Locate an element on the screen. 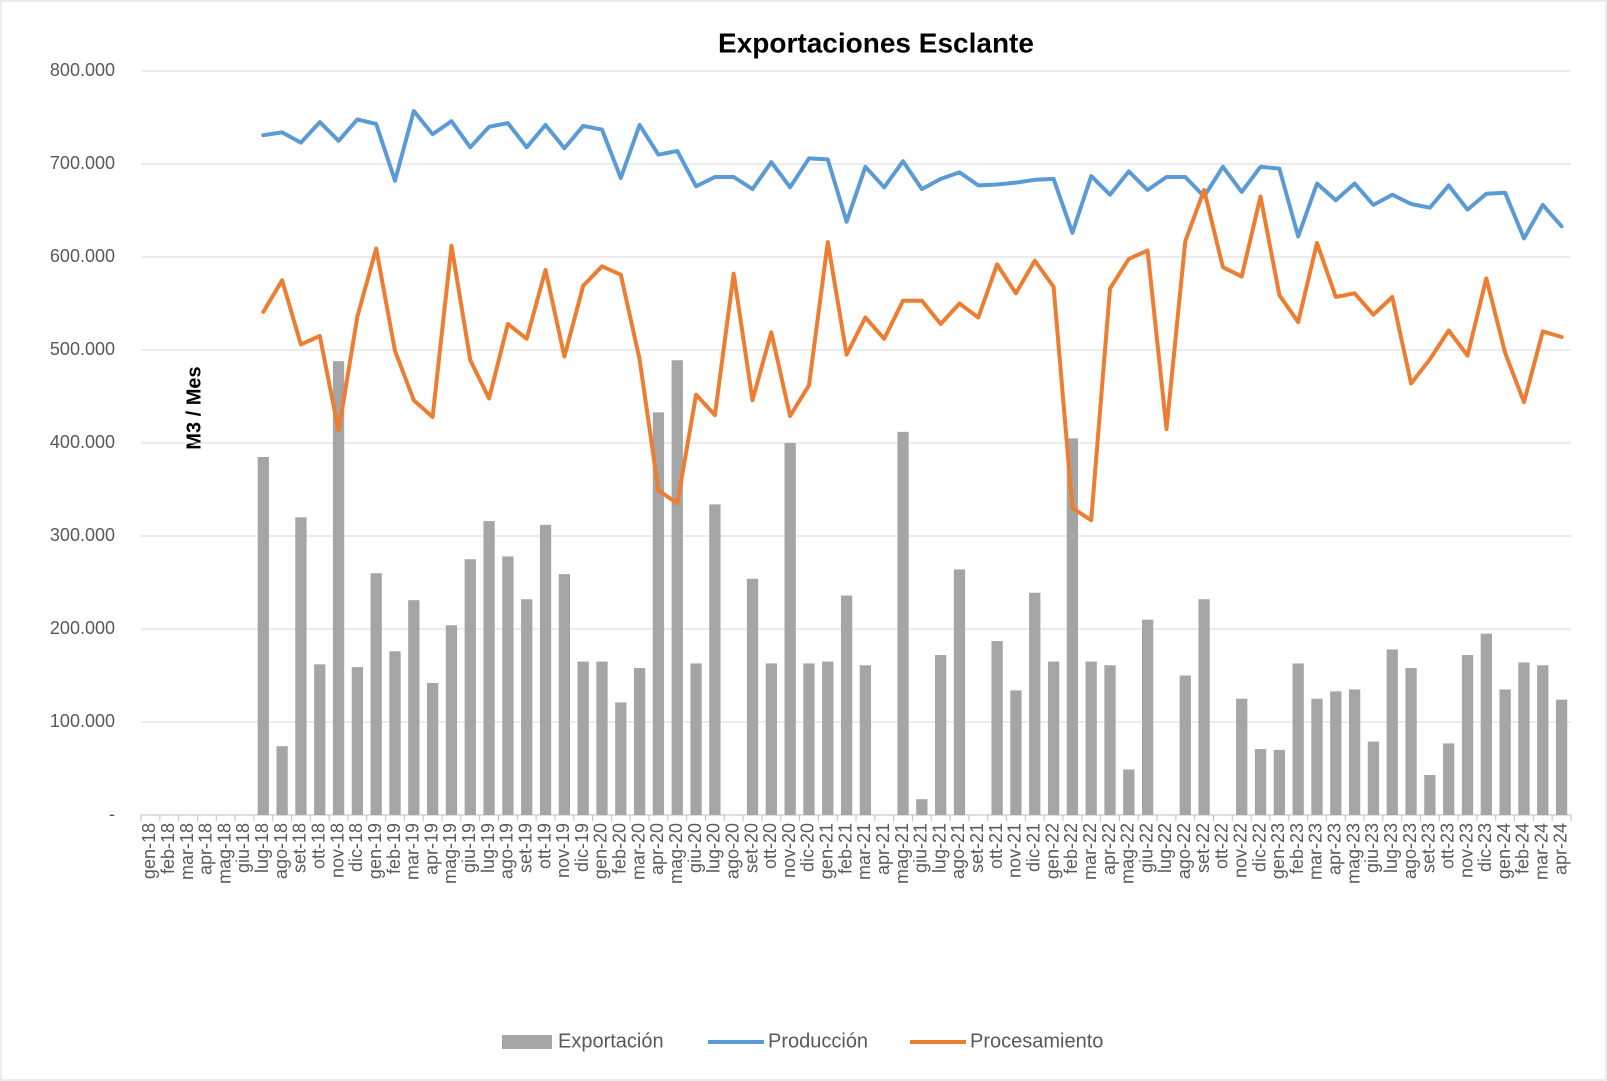  x-tick-label: set-19 is located at coordinates (525, 848).